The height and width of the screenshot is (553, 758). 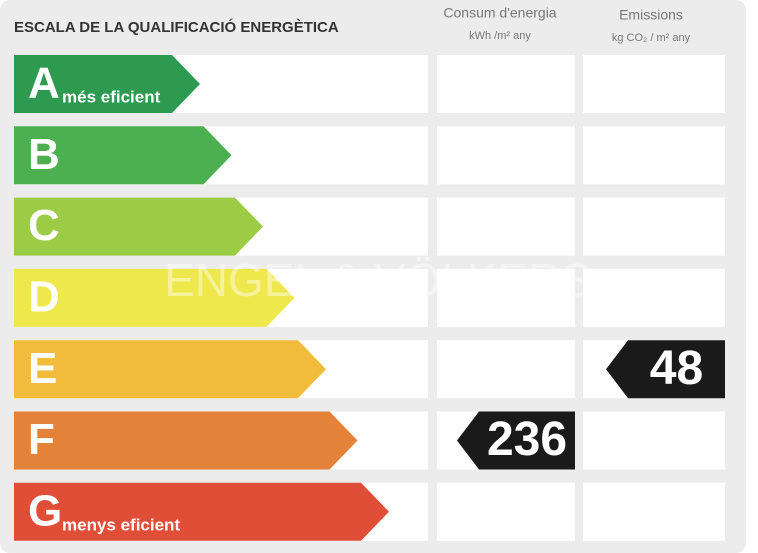 What do you see at coordinates (111, 96) in the screenshot?
I see `rating-note: més eficient` at bounding box center [111, 96].